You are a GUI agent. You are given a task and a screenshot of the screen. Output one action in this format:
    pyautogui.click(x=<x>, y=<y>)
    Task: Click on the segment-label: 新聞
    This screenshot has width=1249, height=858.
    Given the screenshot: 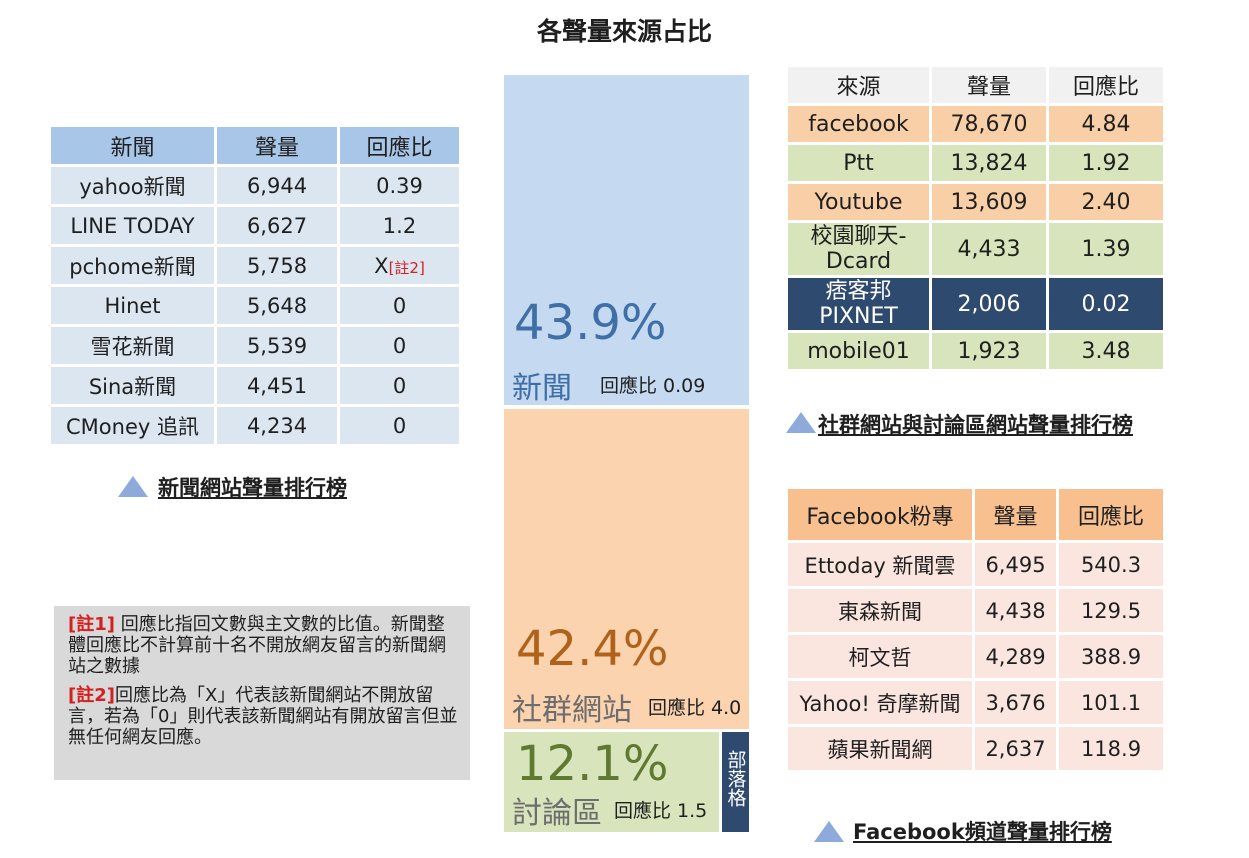 What is the action you would take?
    pyautogui.click(x=542, y=388)
    